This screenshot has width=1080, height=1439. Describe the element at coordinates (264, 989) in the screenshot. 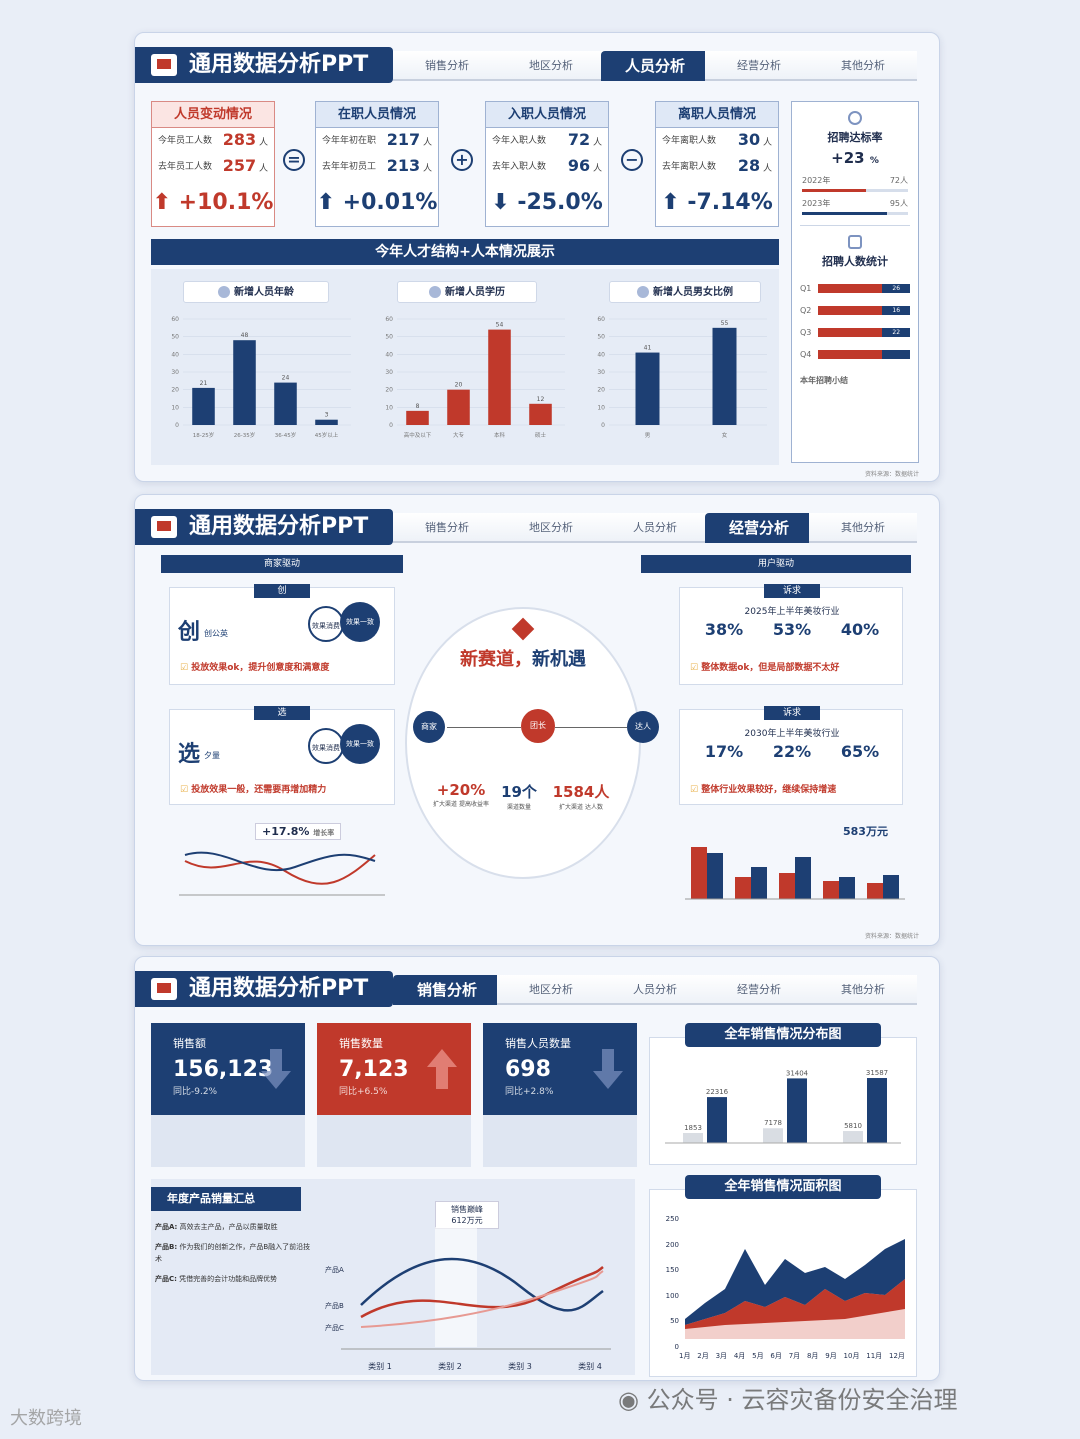

I see `brand-title: 通用数据分析PPT` at that location.